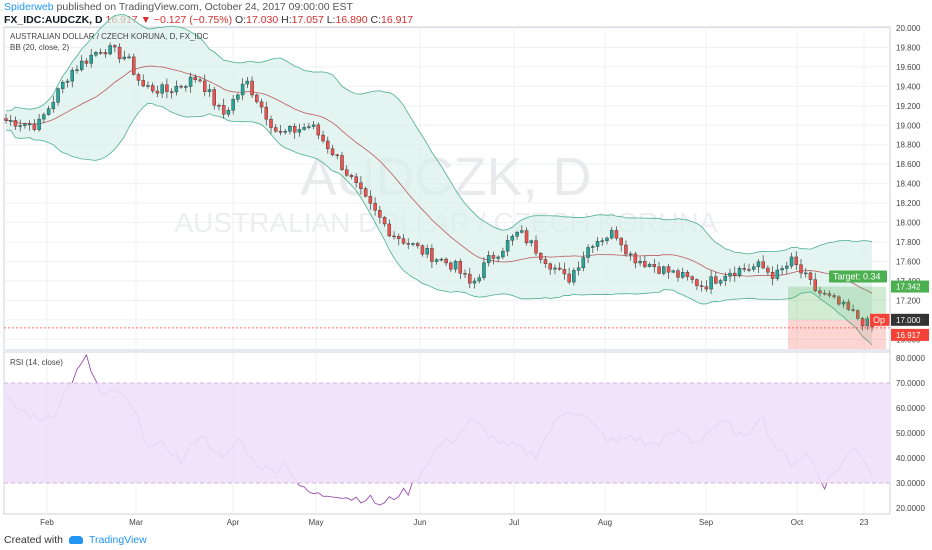 The height and width of the screenshot is (550, 932). Describe the element at coordinates (241, 20) in the screenshot. I see `open-label: O:` at that location.